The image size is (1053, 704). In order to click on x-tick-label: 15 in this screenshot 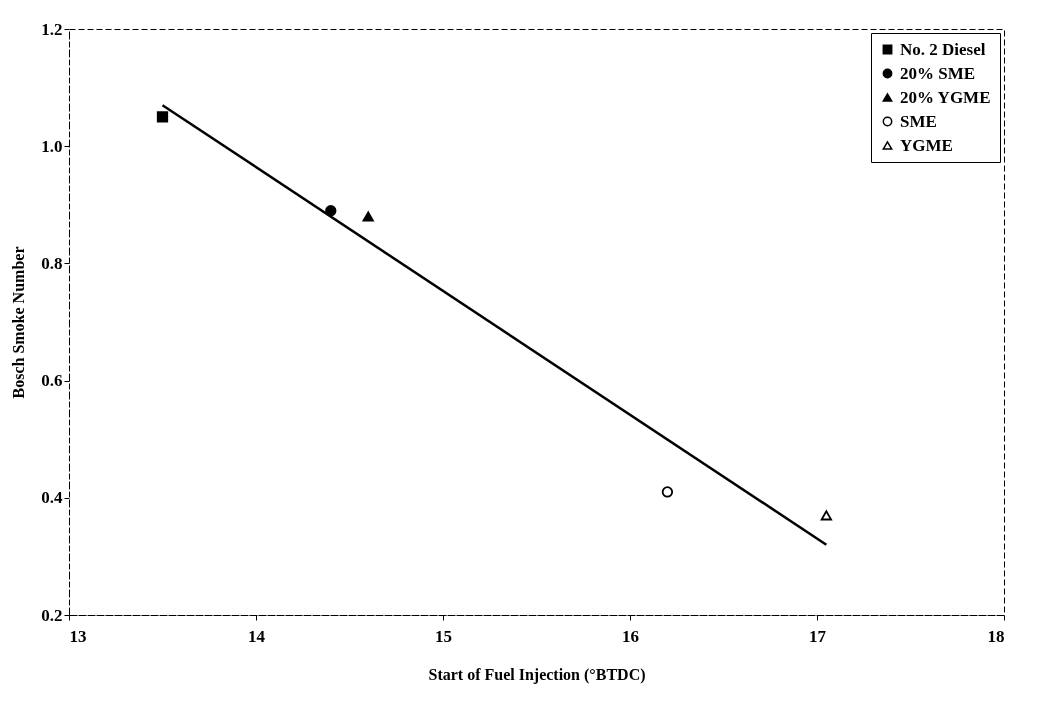, I will do `click(443, 636)`.